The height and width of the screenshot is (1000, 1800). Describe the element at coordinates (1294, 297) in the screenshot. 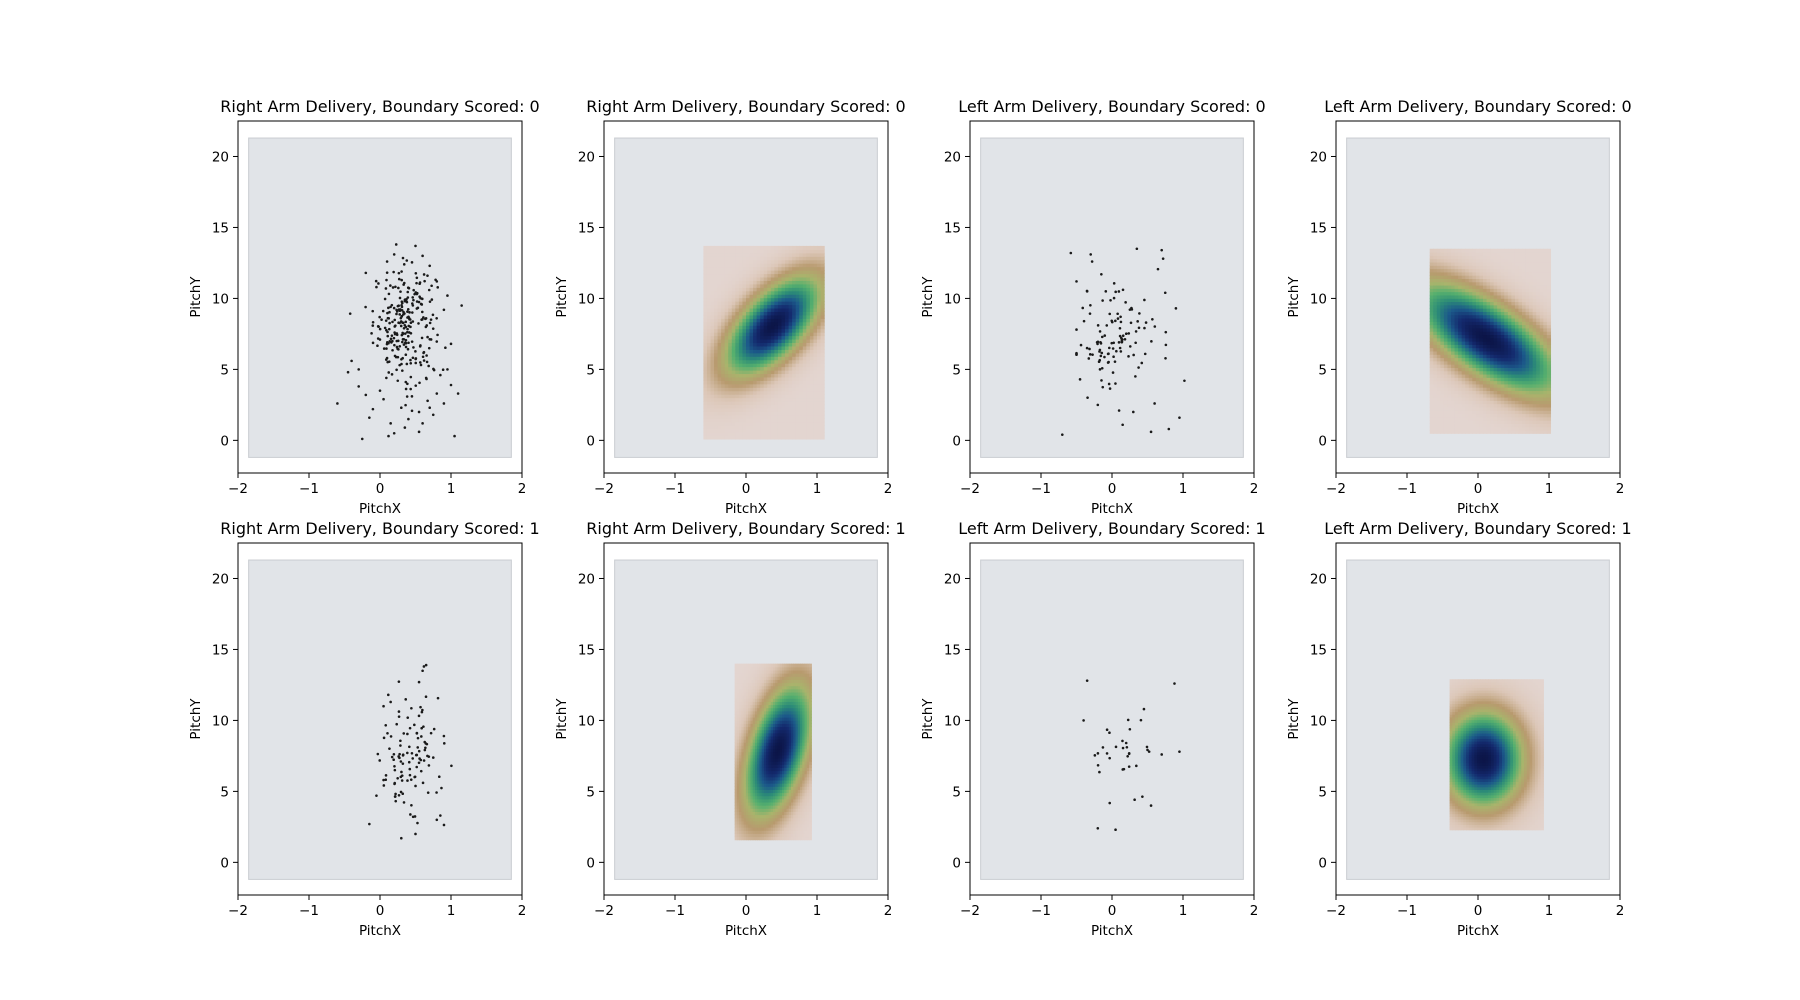

I see `y-axis-label: PitchY` at that location.